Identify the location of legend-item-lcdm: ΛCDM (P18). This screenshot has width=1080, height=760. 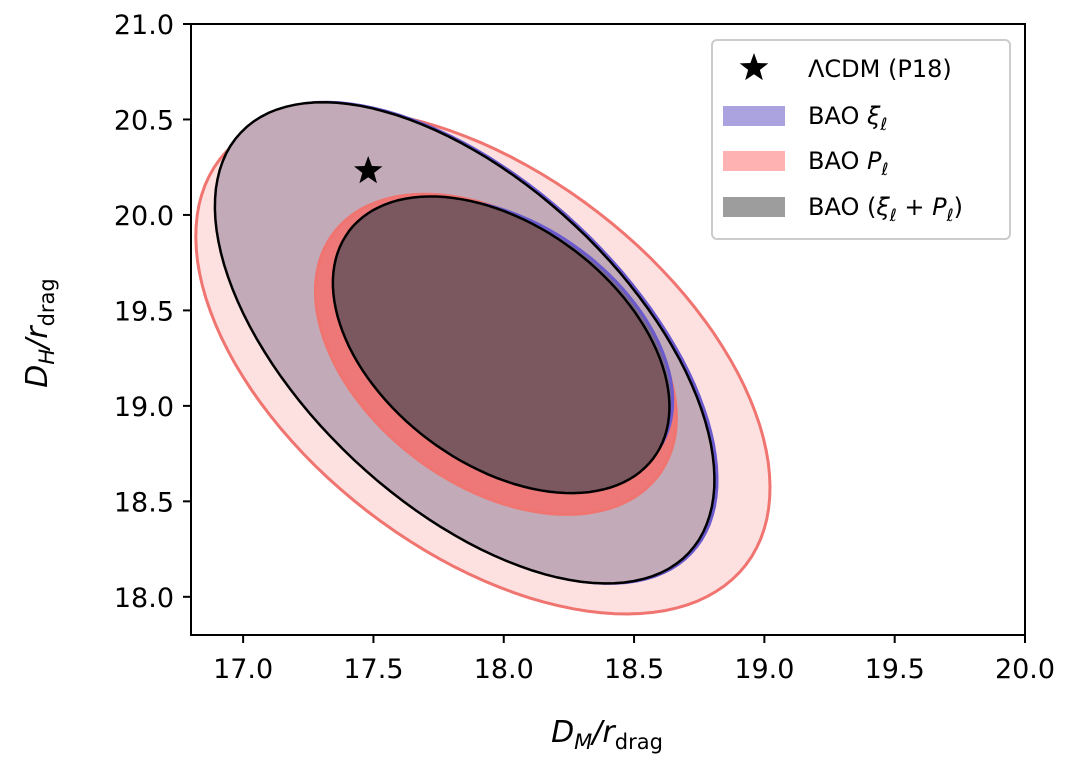
(845, 68).